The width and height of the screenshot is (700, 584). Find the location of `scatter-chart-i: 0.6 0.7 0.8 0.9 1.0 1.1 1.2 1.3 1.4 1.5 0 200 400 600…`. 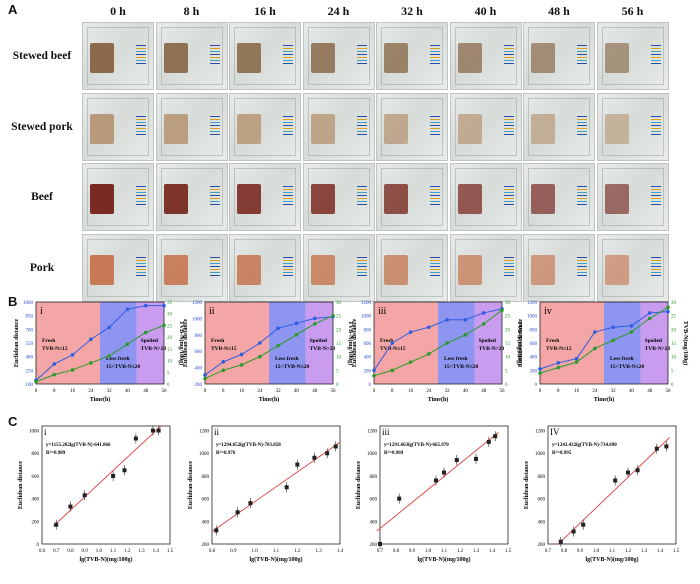

scatter-chart-i: 0.6 0.7 0.8 0.9 1.0 1.1 1.2 1.3 1.4 1.5 0 200 400 600… is located at coordinates (96, 494).